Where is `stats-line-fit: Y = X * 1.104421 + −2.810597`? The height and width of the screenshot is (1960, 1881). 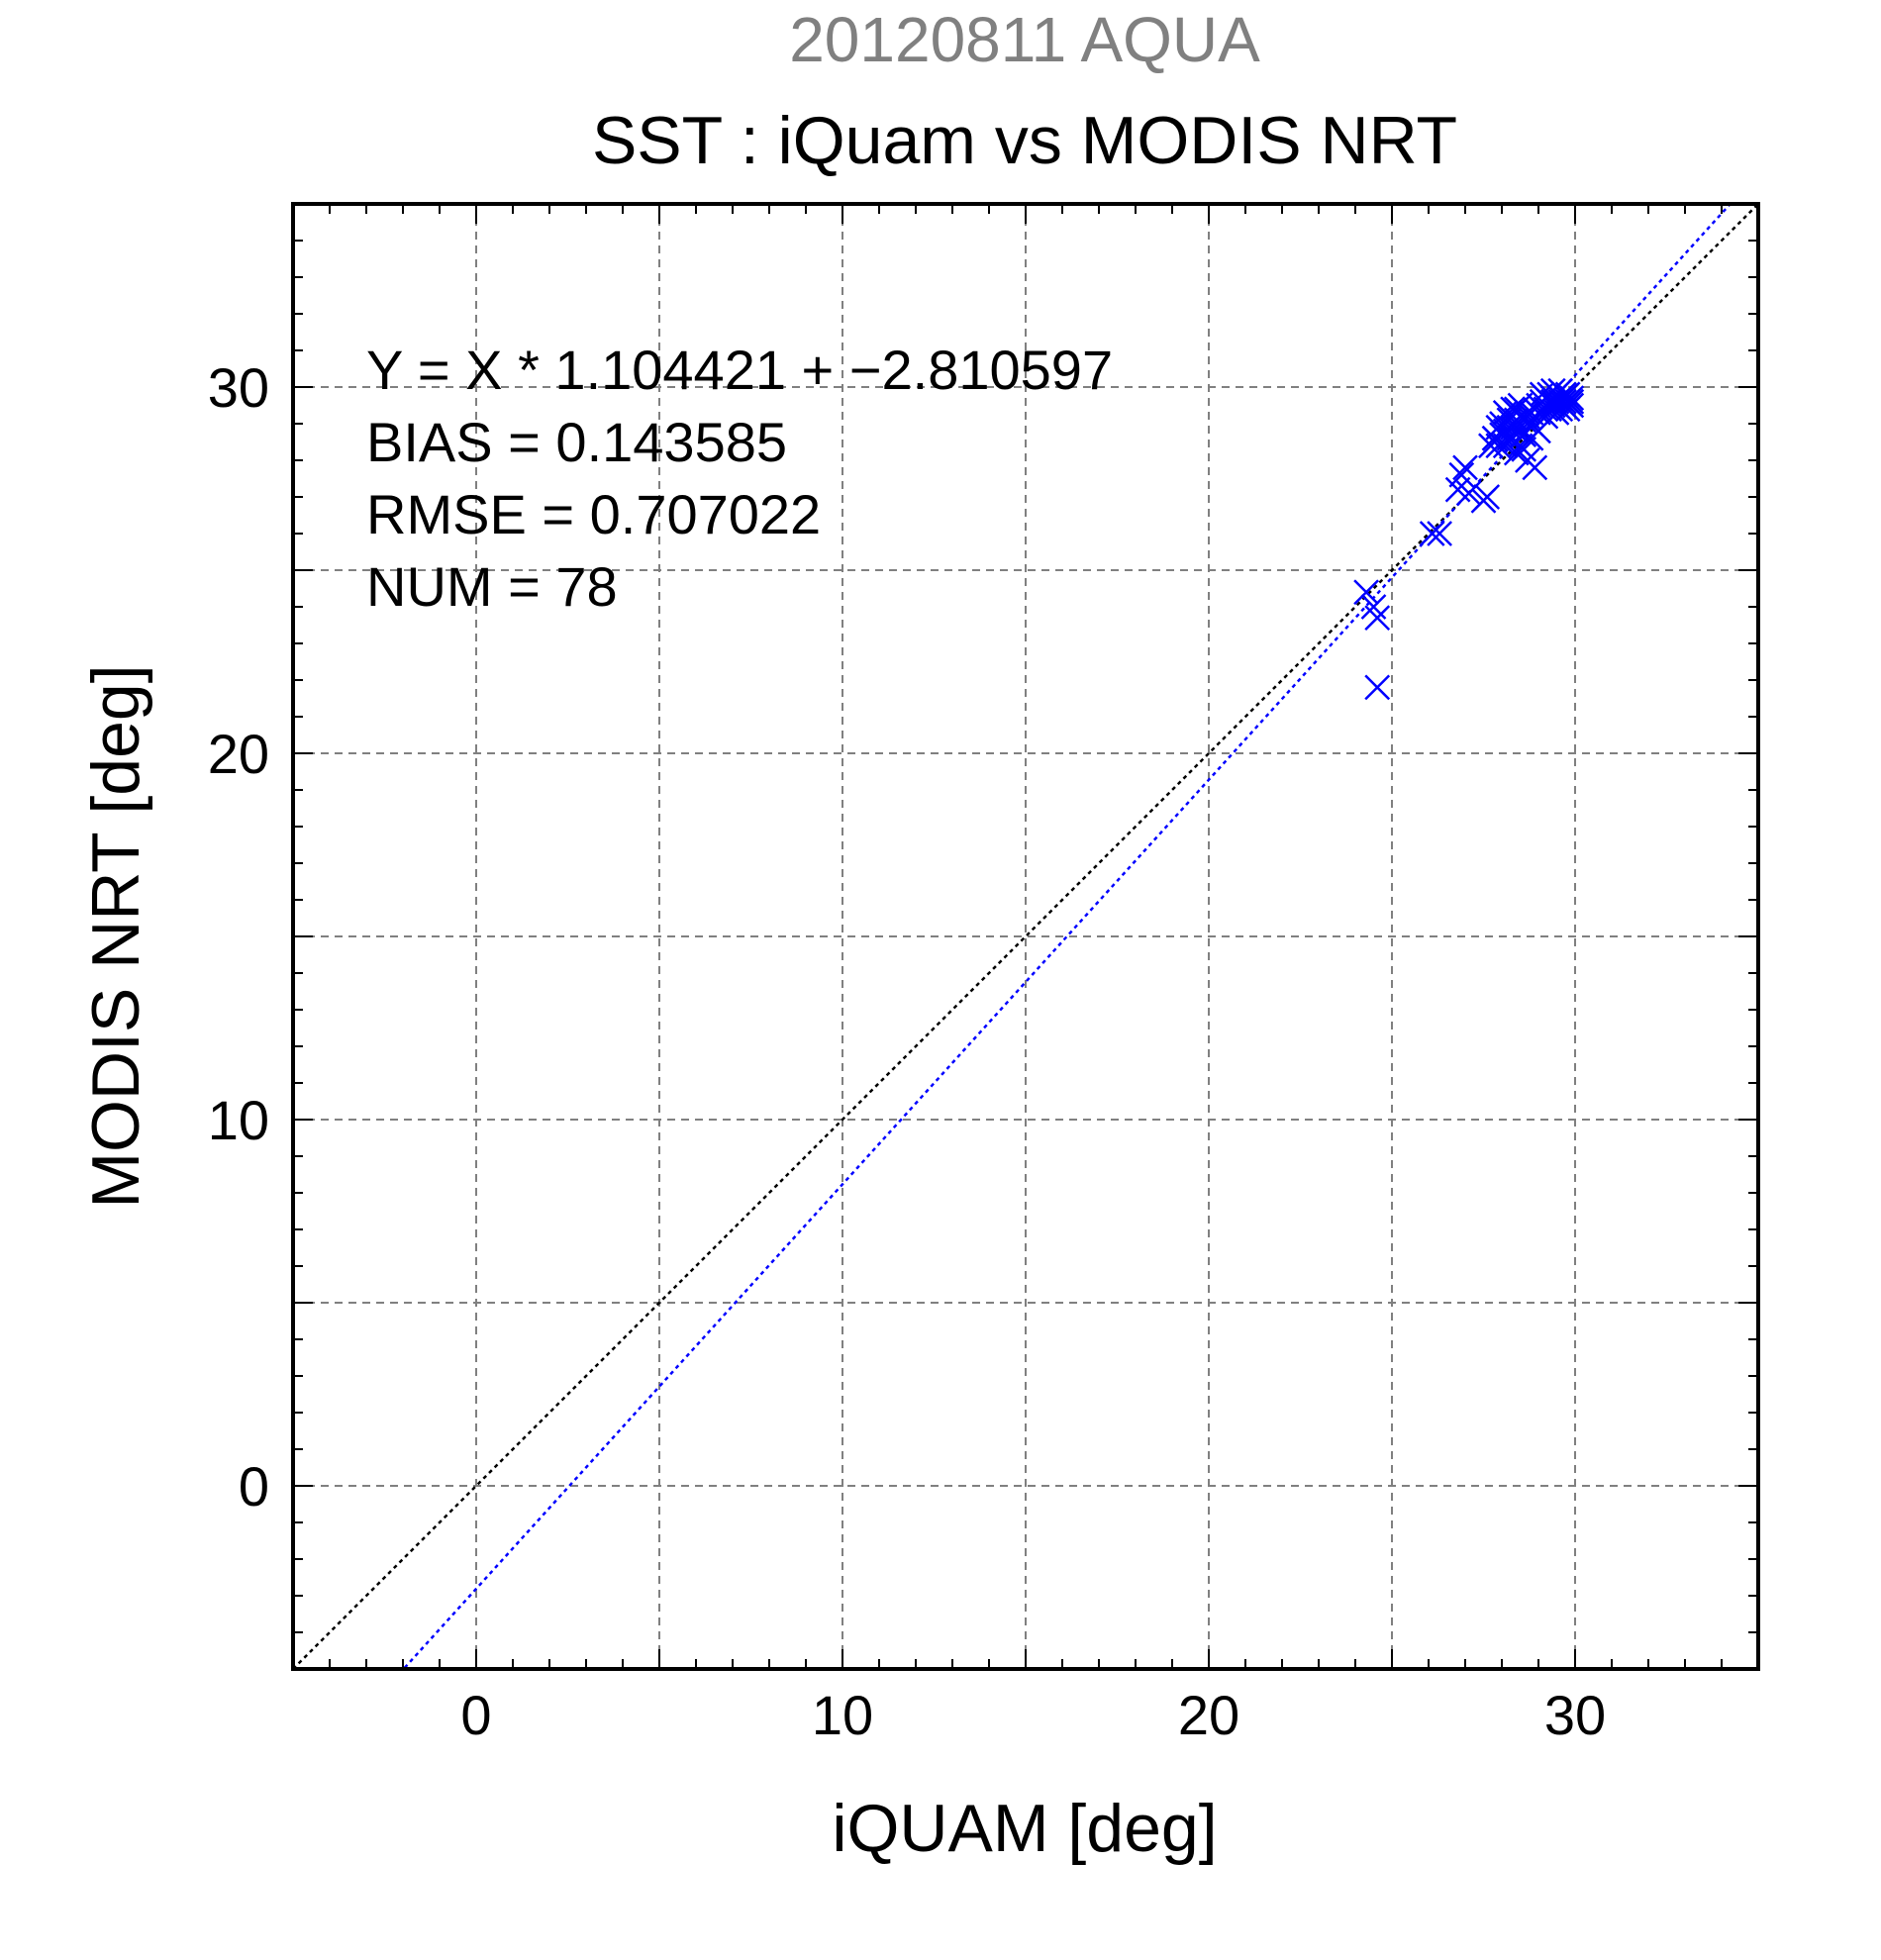
stats-line-fit: Y = X * 1.104421 + −2.810597 is located at coordinates (739, 370).